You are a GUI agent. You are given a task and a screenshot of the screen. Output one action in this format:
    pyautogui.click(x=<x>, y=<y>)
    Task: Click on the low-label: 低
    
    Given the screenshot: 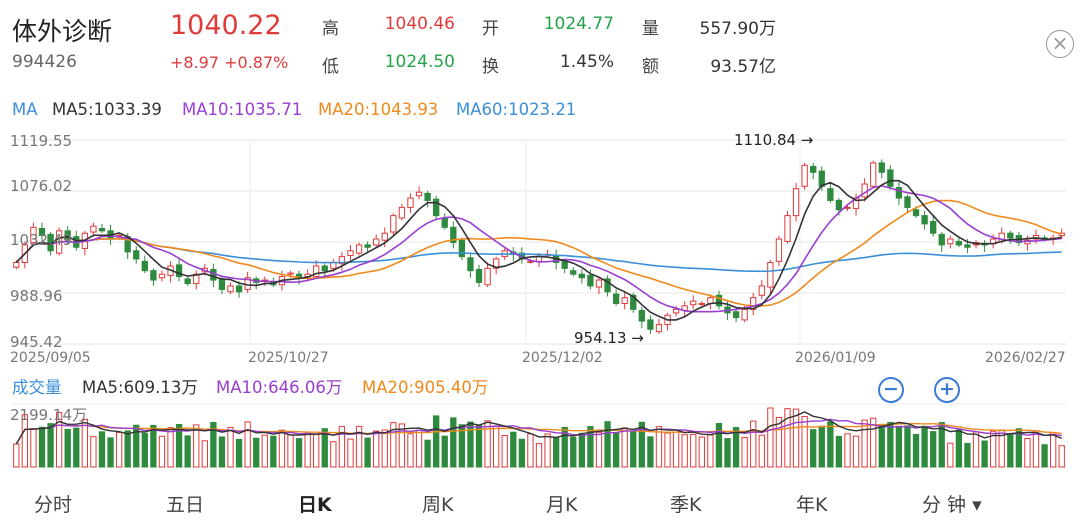 What is the action you would take?
    pyautogui.click(x=330, y=67)
    